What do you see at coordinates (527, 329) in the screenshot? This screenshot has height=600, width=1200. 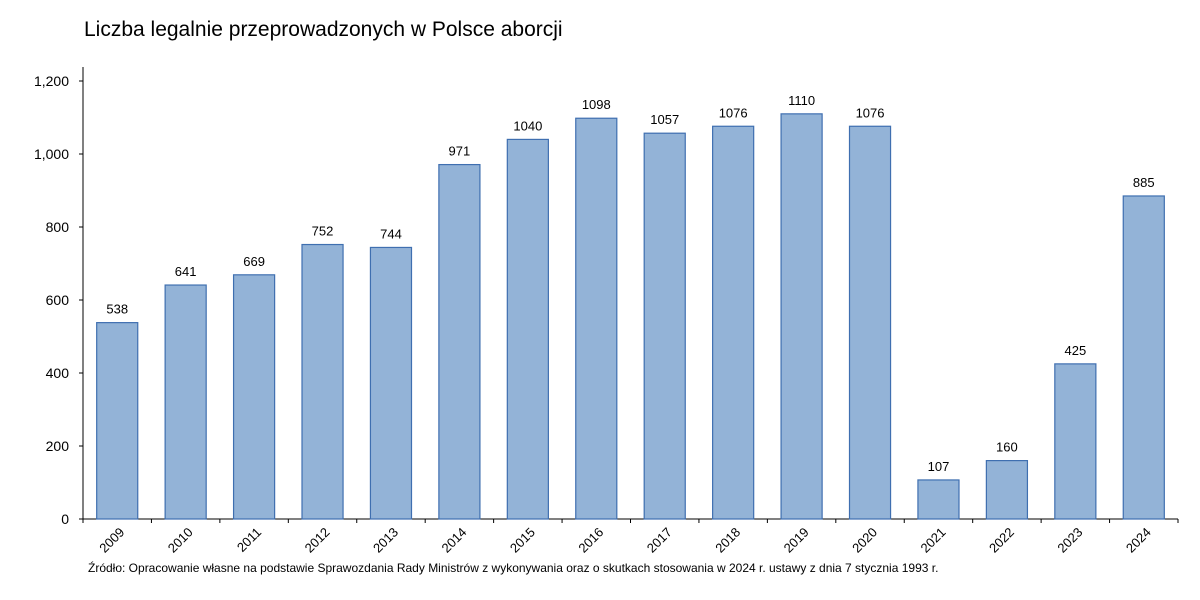 I see `bar-2015` at bounding box center [527, 329].